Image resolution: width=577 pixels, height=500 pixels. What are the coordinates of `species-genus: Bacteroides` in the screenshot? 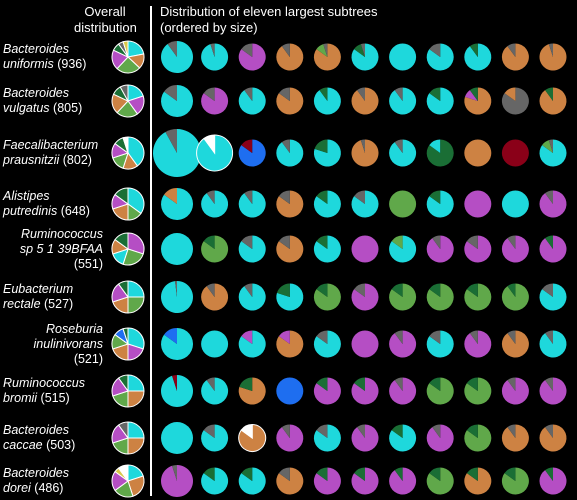 It's located at (36, 93).